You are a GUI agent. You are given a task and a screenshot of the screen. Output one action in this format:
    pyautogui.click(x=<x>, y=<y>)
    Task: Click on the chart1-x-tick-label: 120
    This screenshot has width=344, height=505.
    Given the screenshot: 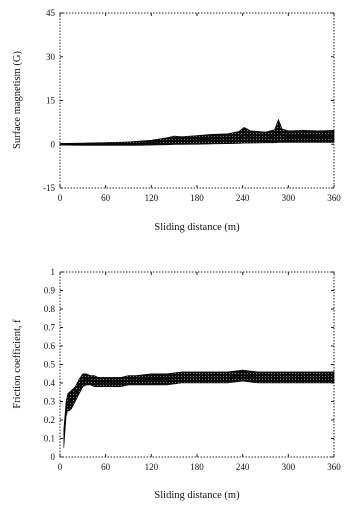 What is the action you would take?
    pyautogui.click(x=152, y=198)
    